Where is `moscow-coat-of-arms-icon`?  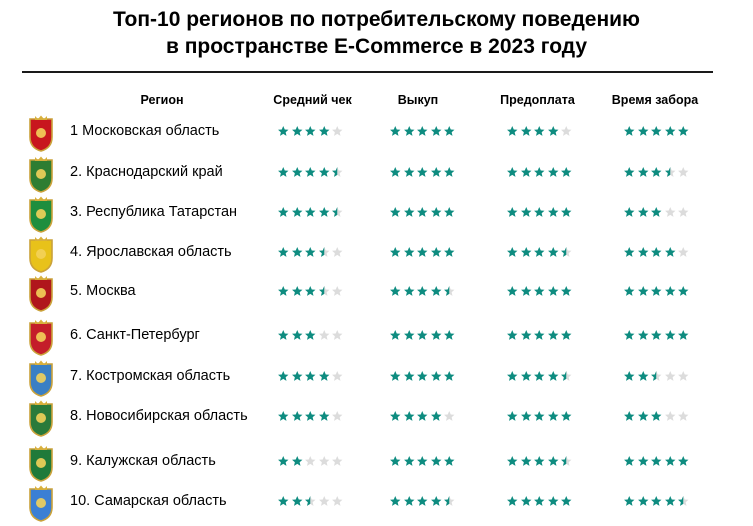 moscow-coat-of-arms-icon is located at coordinates (41, 294).